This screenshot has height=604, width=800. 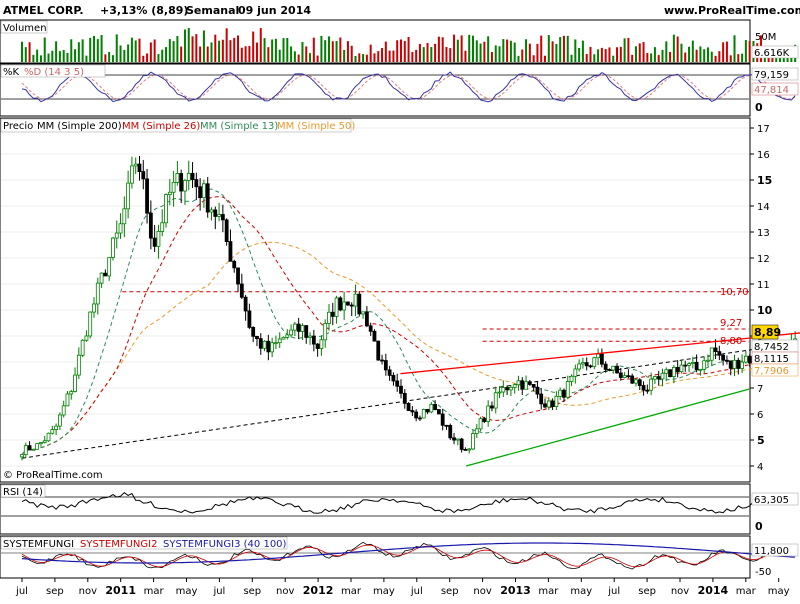 I want to click on x-tick-label: sep, so click(x=252, y=591).